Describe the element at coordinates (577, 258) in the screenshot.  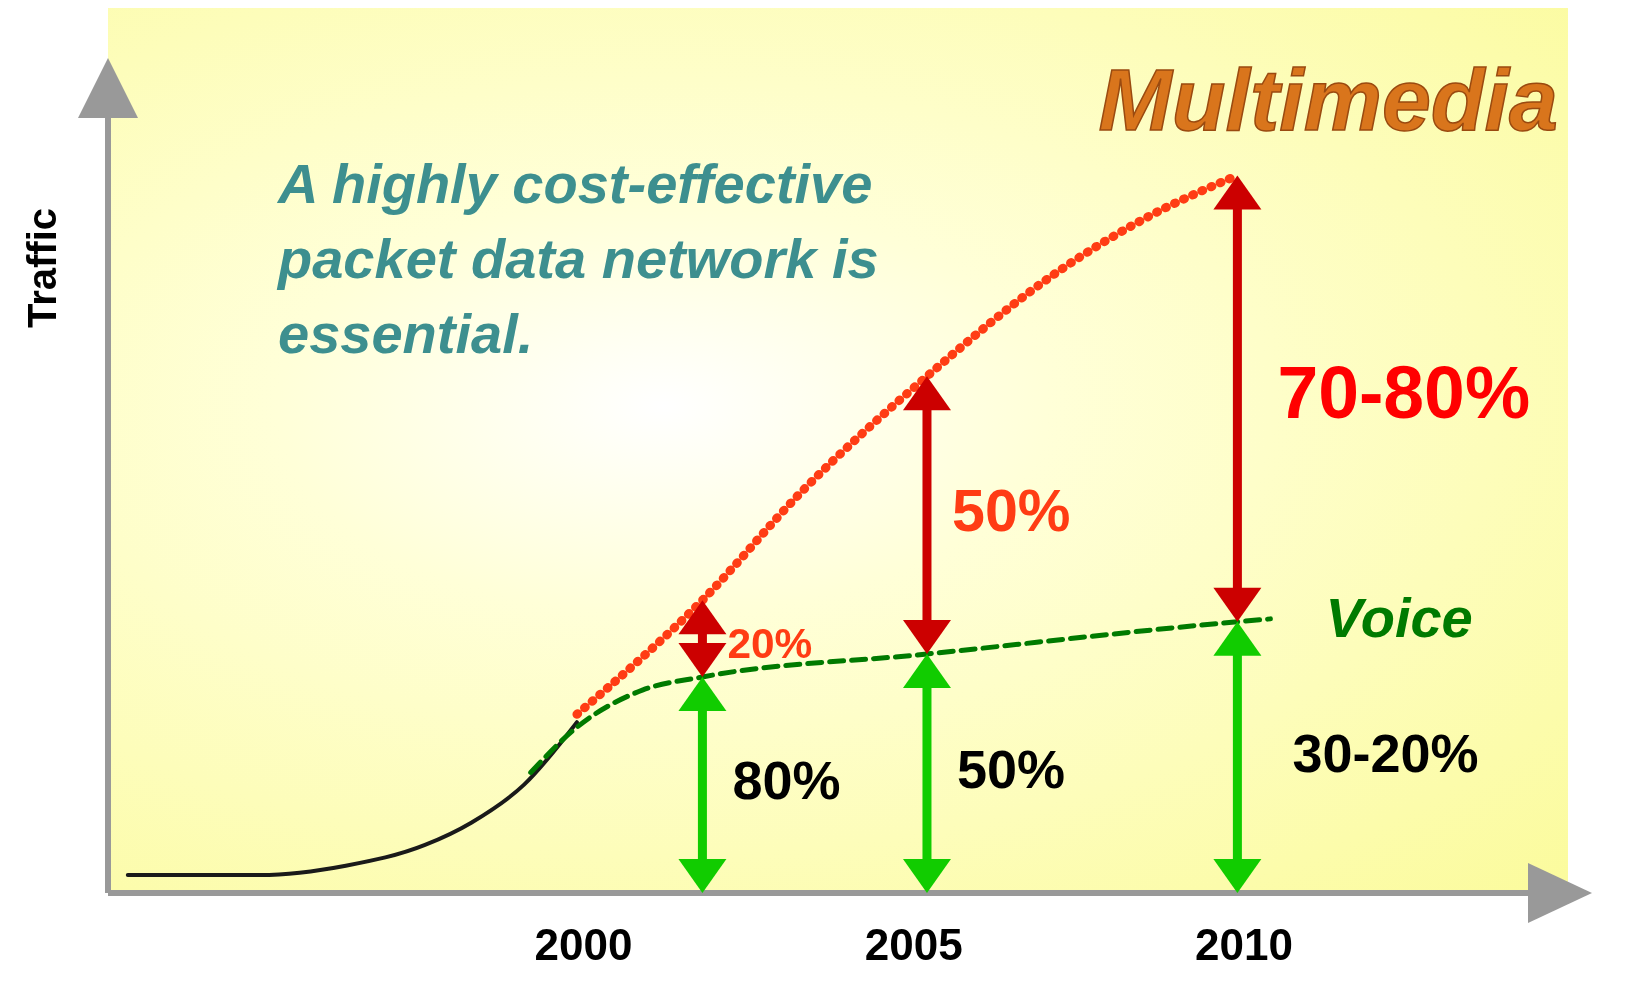
I see `annotation: A highly cost-effective packet data network is essential.` at that location.